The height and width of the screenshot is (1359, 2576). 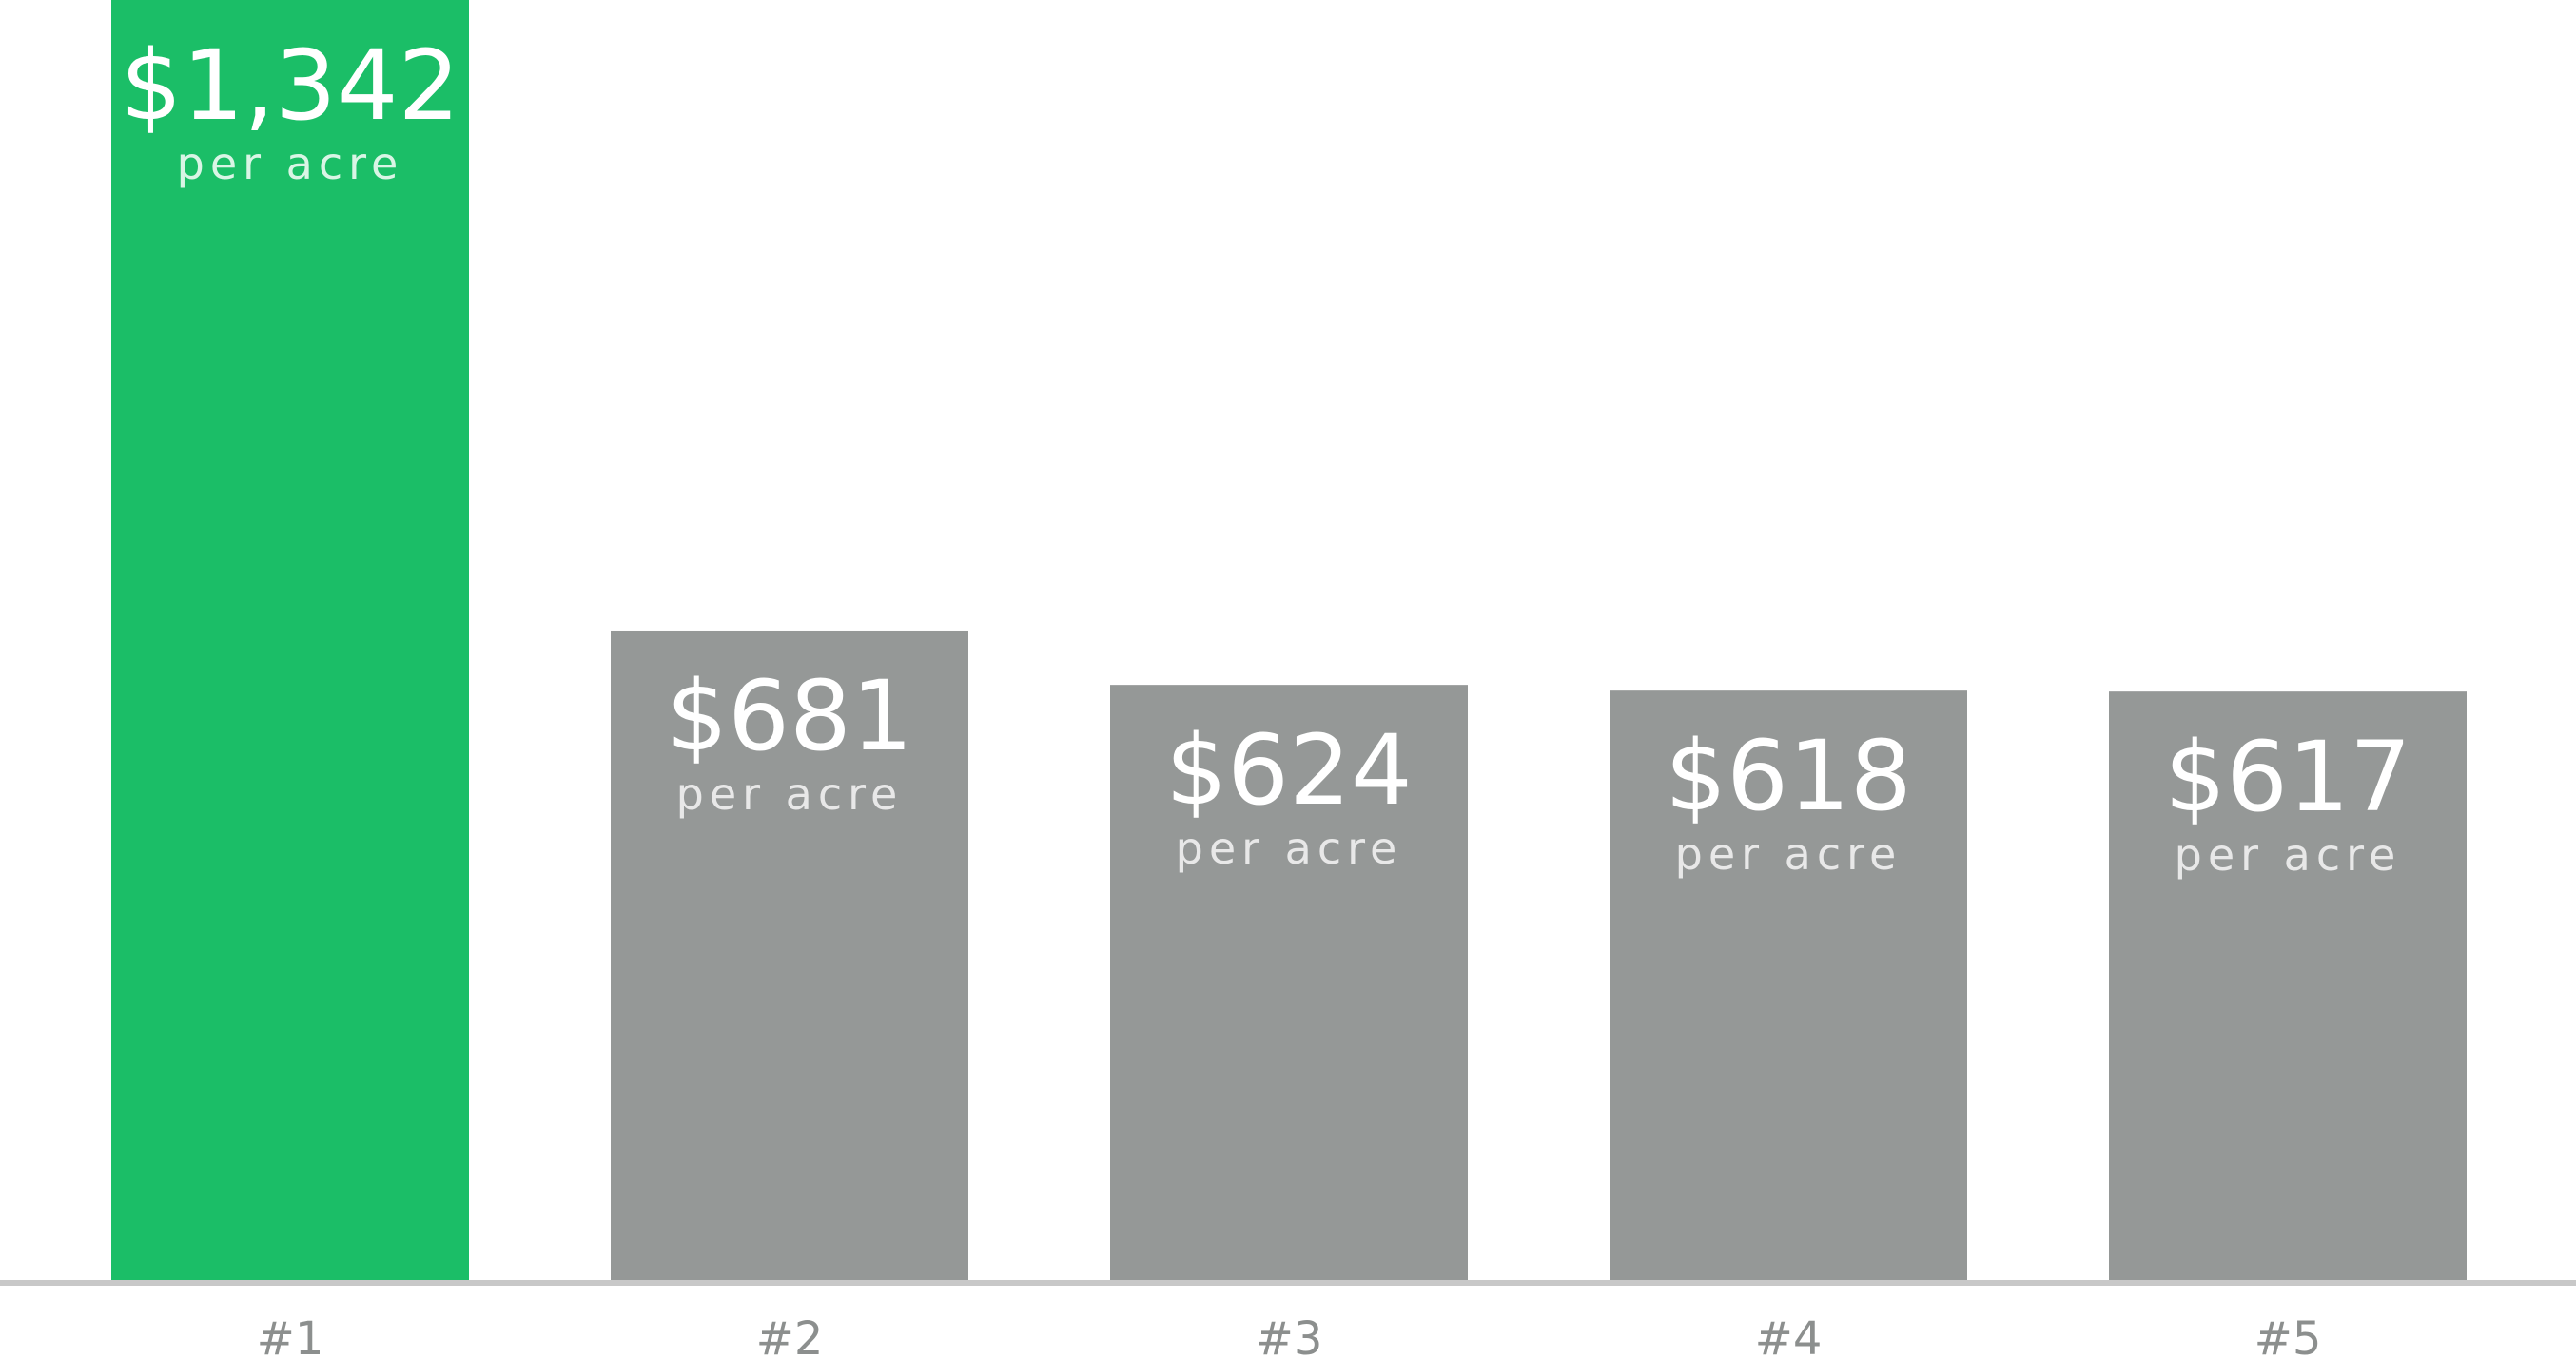 What do you see at coordinates (2288, 1335) in the screenshot?
I see `x-tick-label-5: #5` at bounding box center [2288, 1335].